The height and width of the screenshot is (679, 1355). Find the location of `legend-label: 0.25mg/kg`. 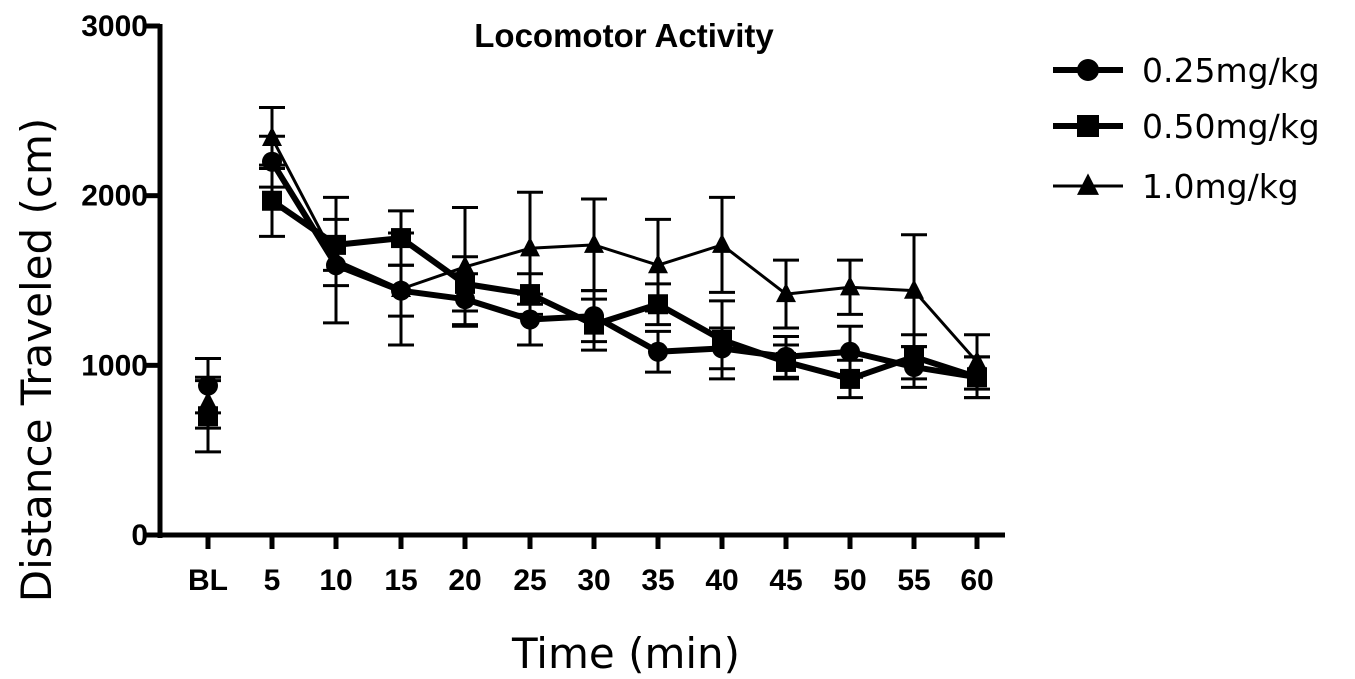

legend-label: 0.25mg/kg is located at coordinates (1231, 70).